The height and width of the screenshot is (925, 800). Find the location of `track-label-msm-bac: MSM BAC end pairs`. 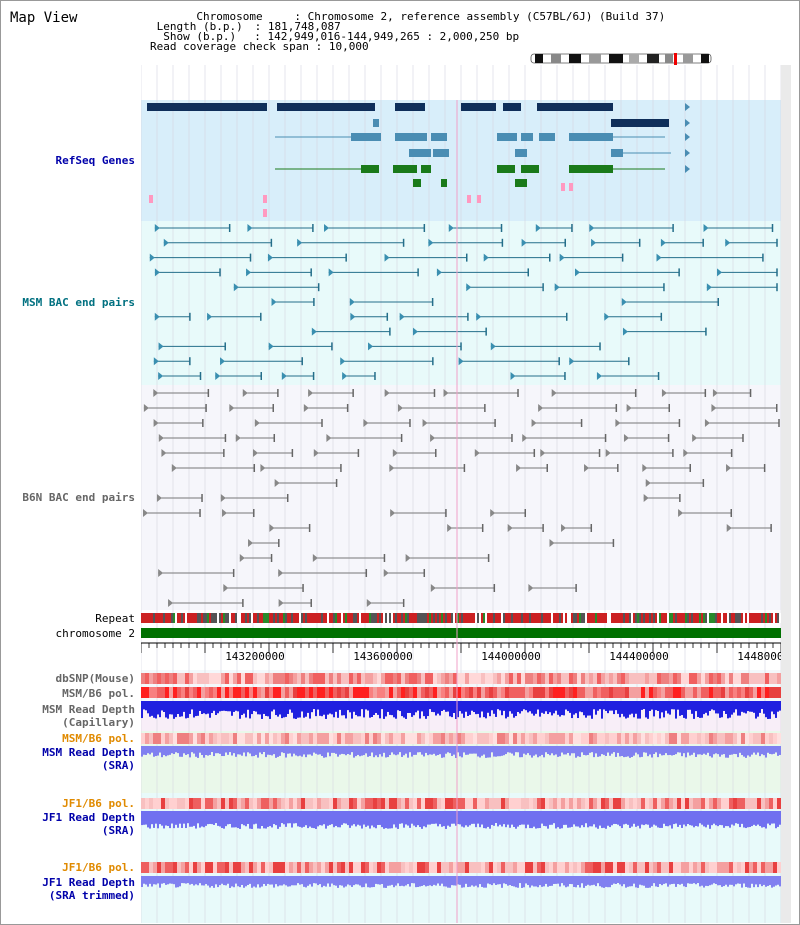

track-label-msm-bac: MSM BAC end pairs is located at coordinates (78, 302).